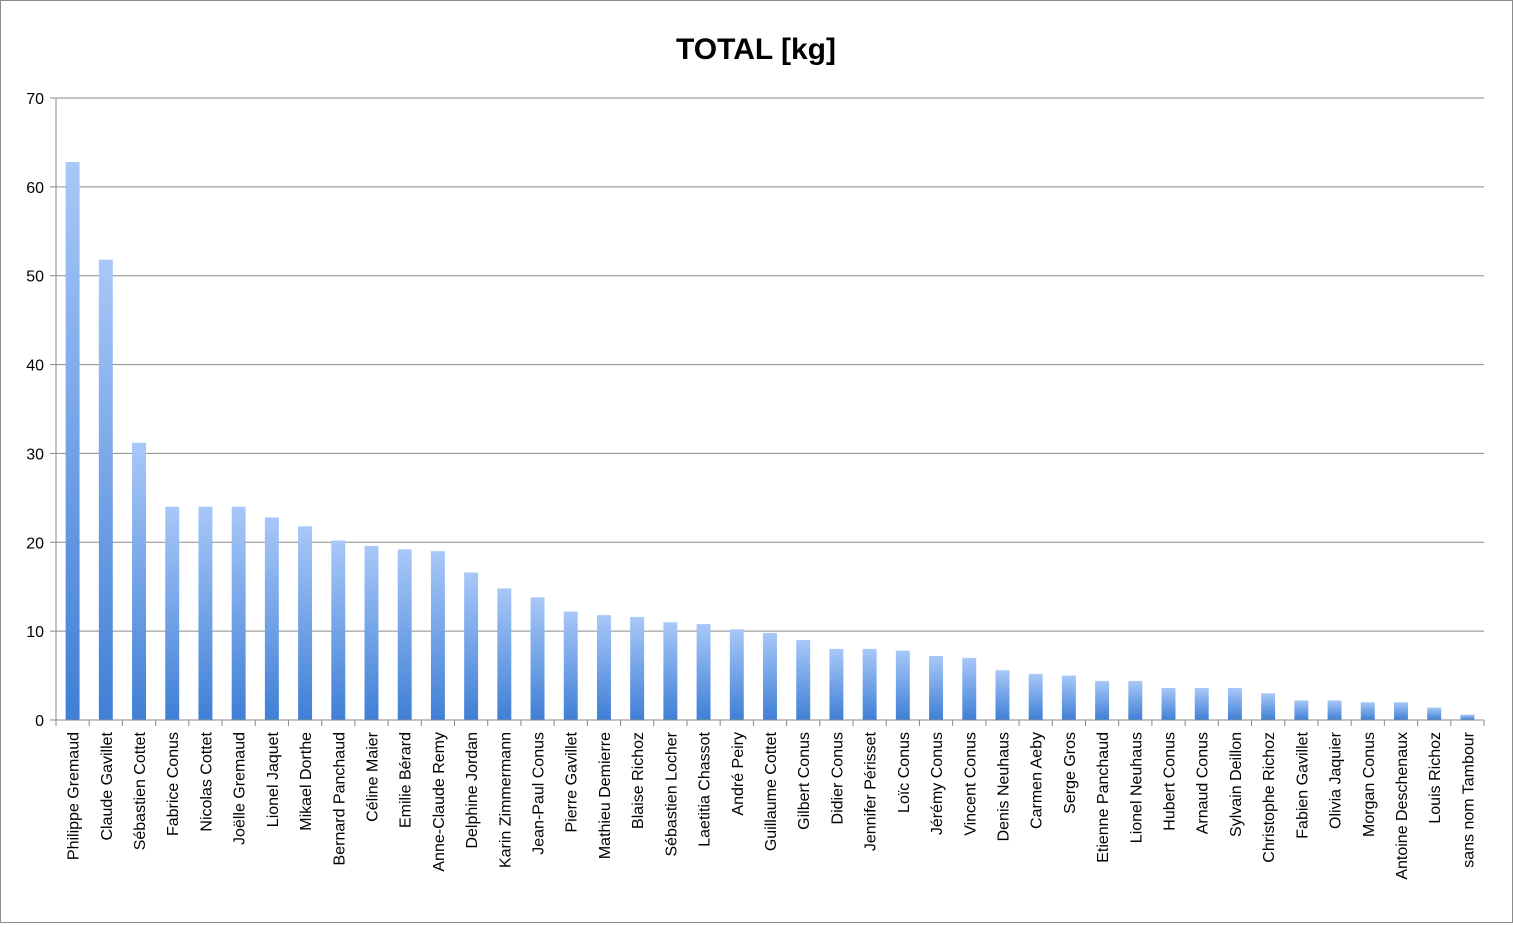 The height and width of the screenshot is (927, 1513). I want to click on y-tick-label: 50, so click(35, 277).